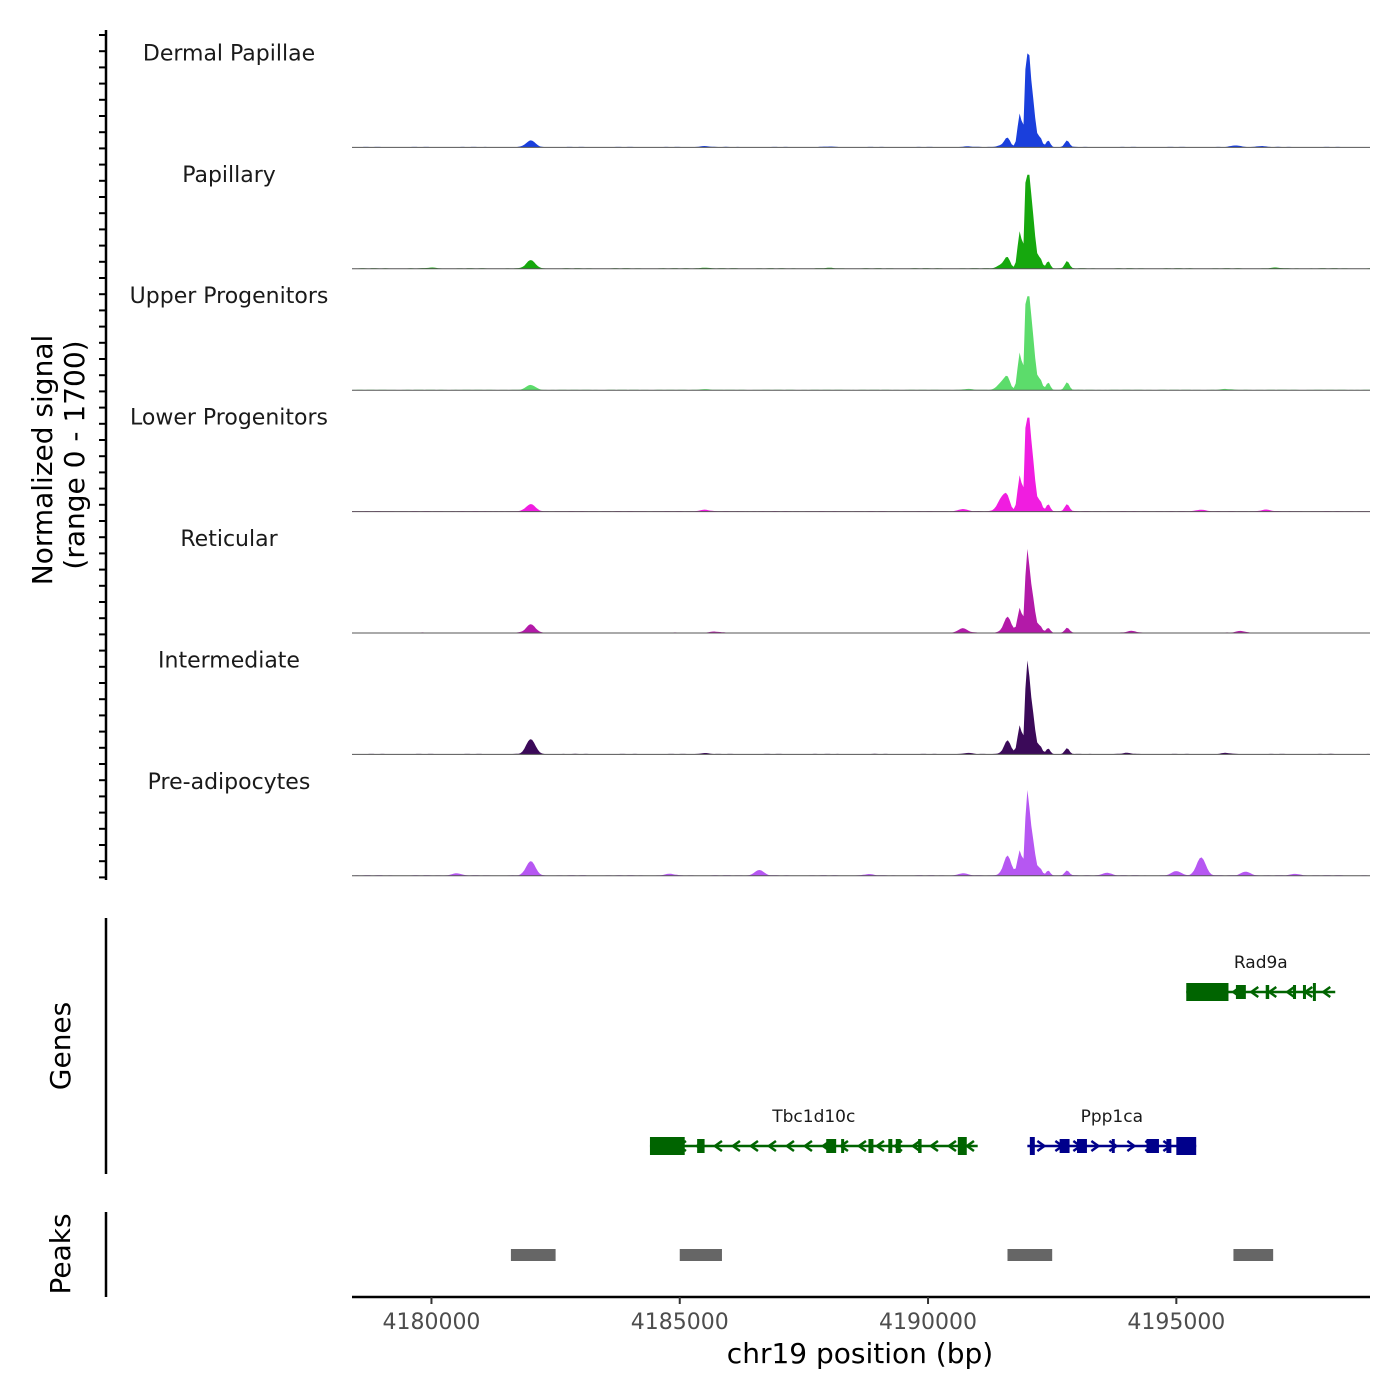  Describe the element at coordinates (860, 1353) in the screenshot. I see `x-axis-title: chr19 position (bp)` at that location.